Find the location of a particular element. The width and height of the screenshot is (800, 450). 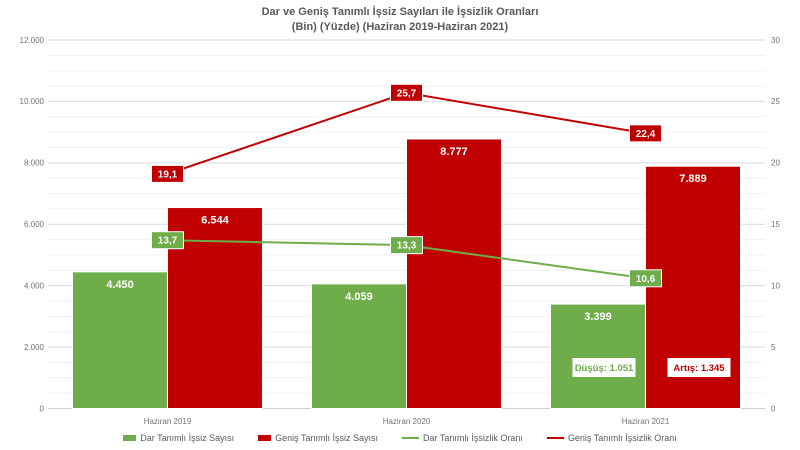

bar-value-label: 8.777 is located at coordinates (454, 152).